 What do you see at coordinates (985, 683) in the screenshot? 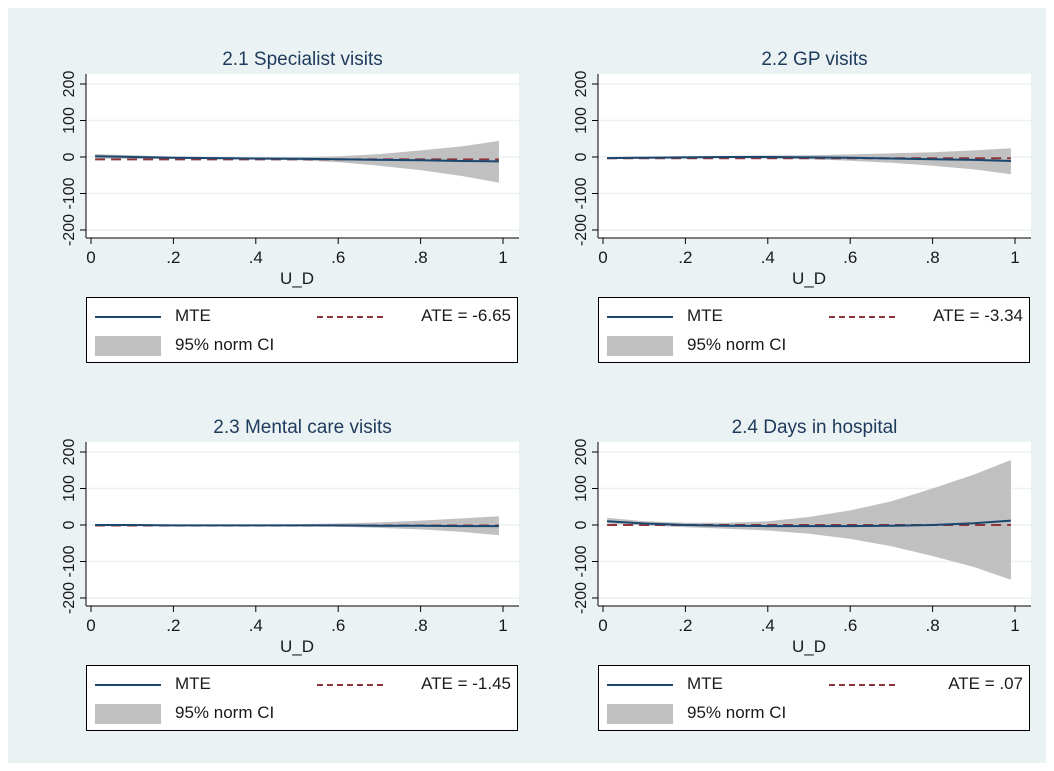
I see `legend-ate-label: ATE = .07` at bounding box center [985, 683].